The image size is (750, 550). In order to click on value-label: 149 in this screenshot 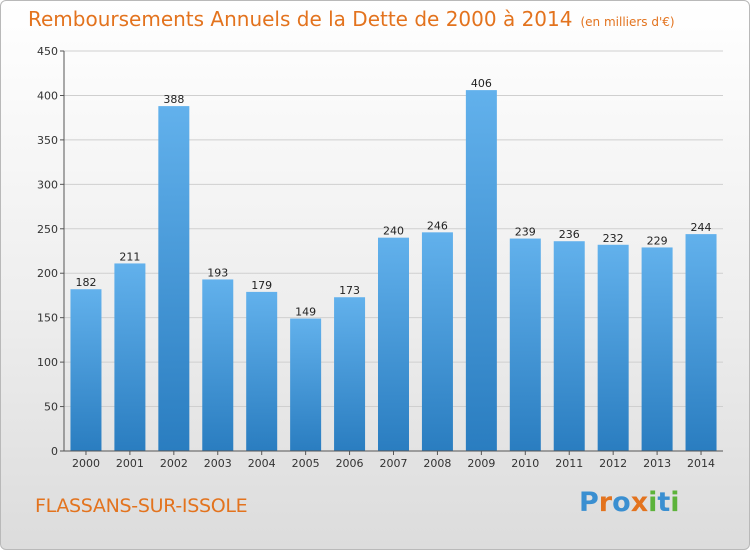, I will do `click(305, 312)`.